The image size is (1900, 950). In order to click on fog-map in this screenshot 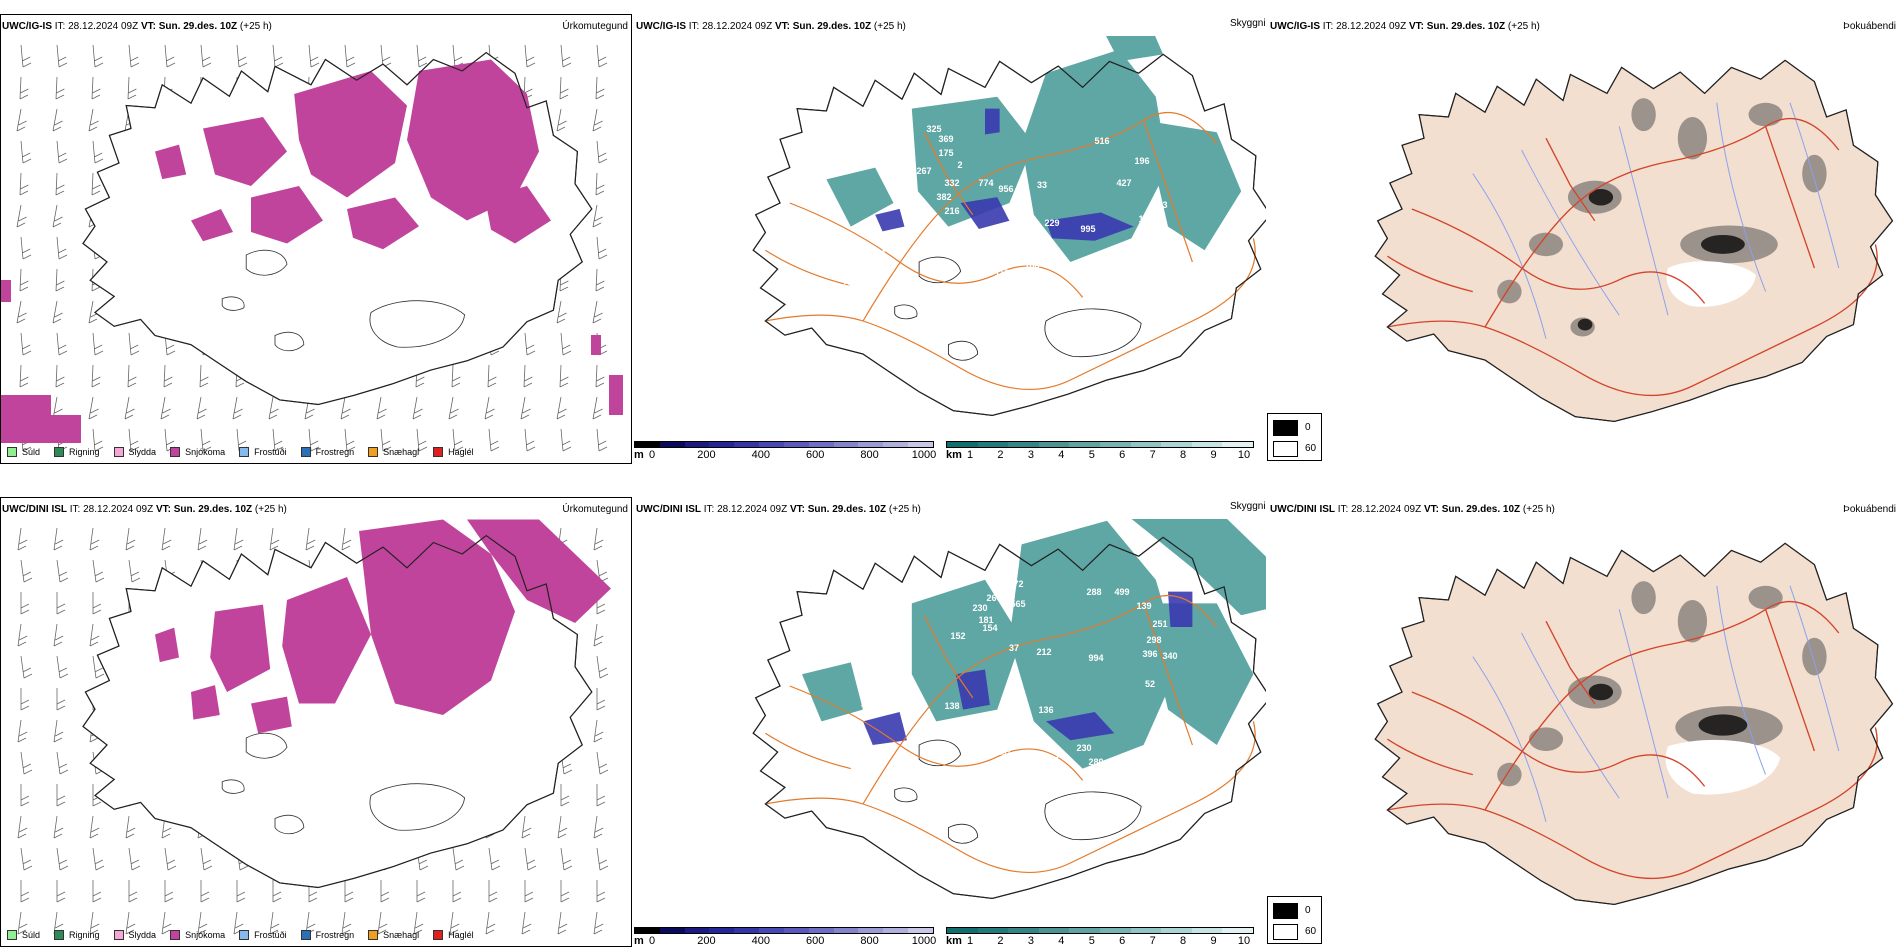, I will do `click(1634, 241)`.